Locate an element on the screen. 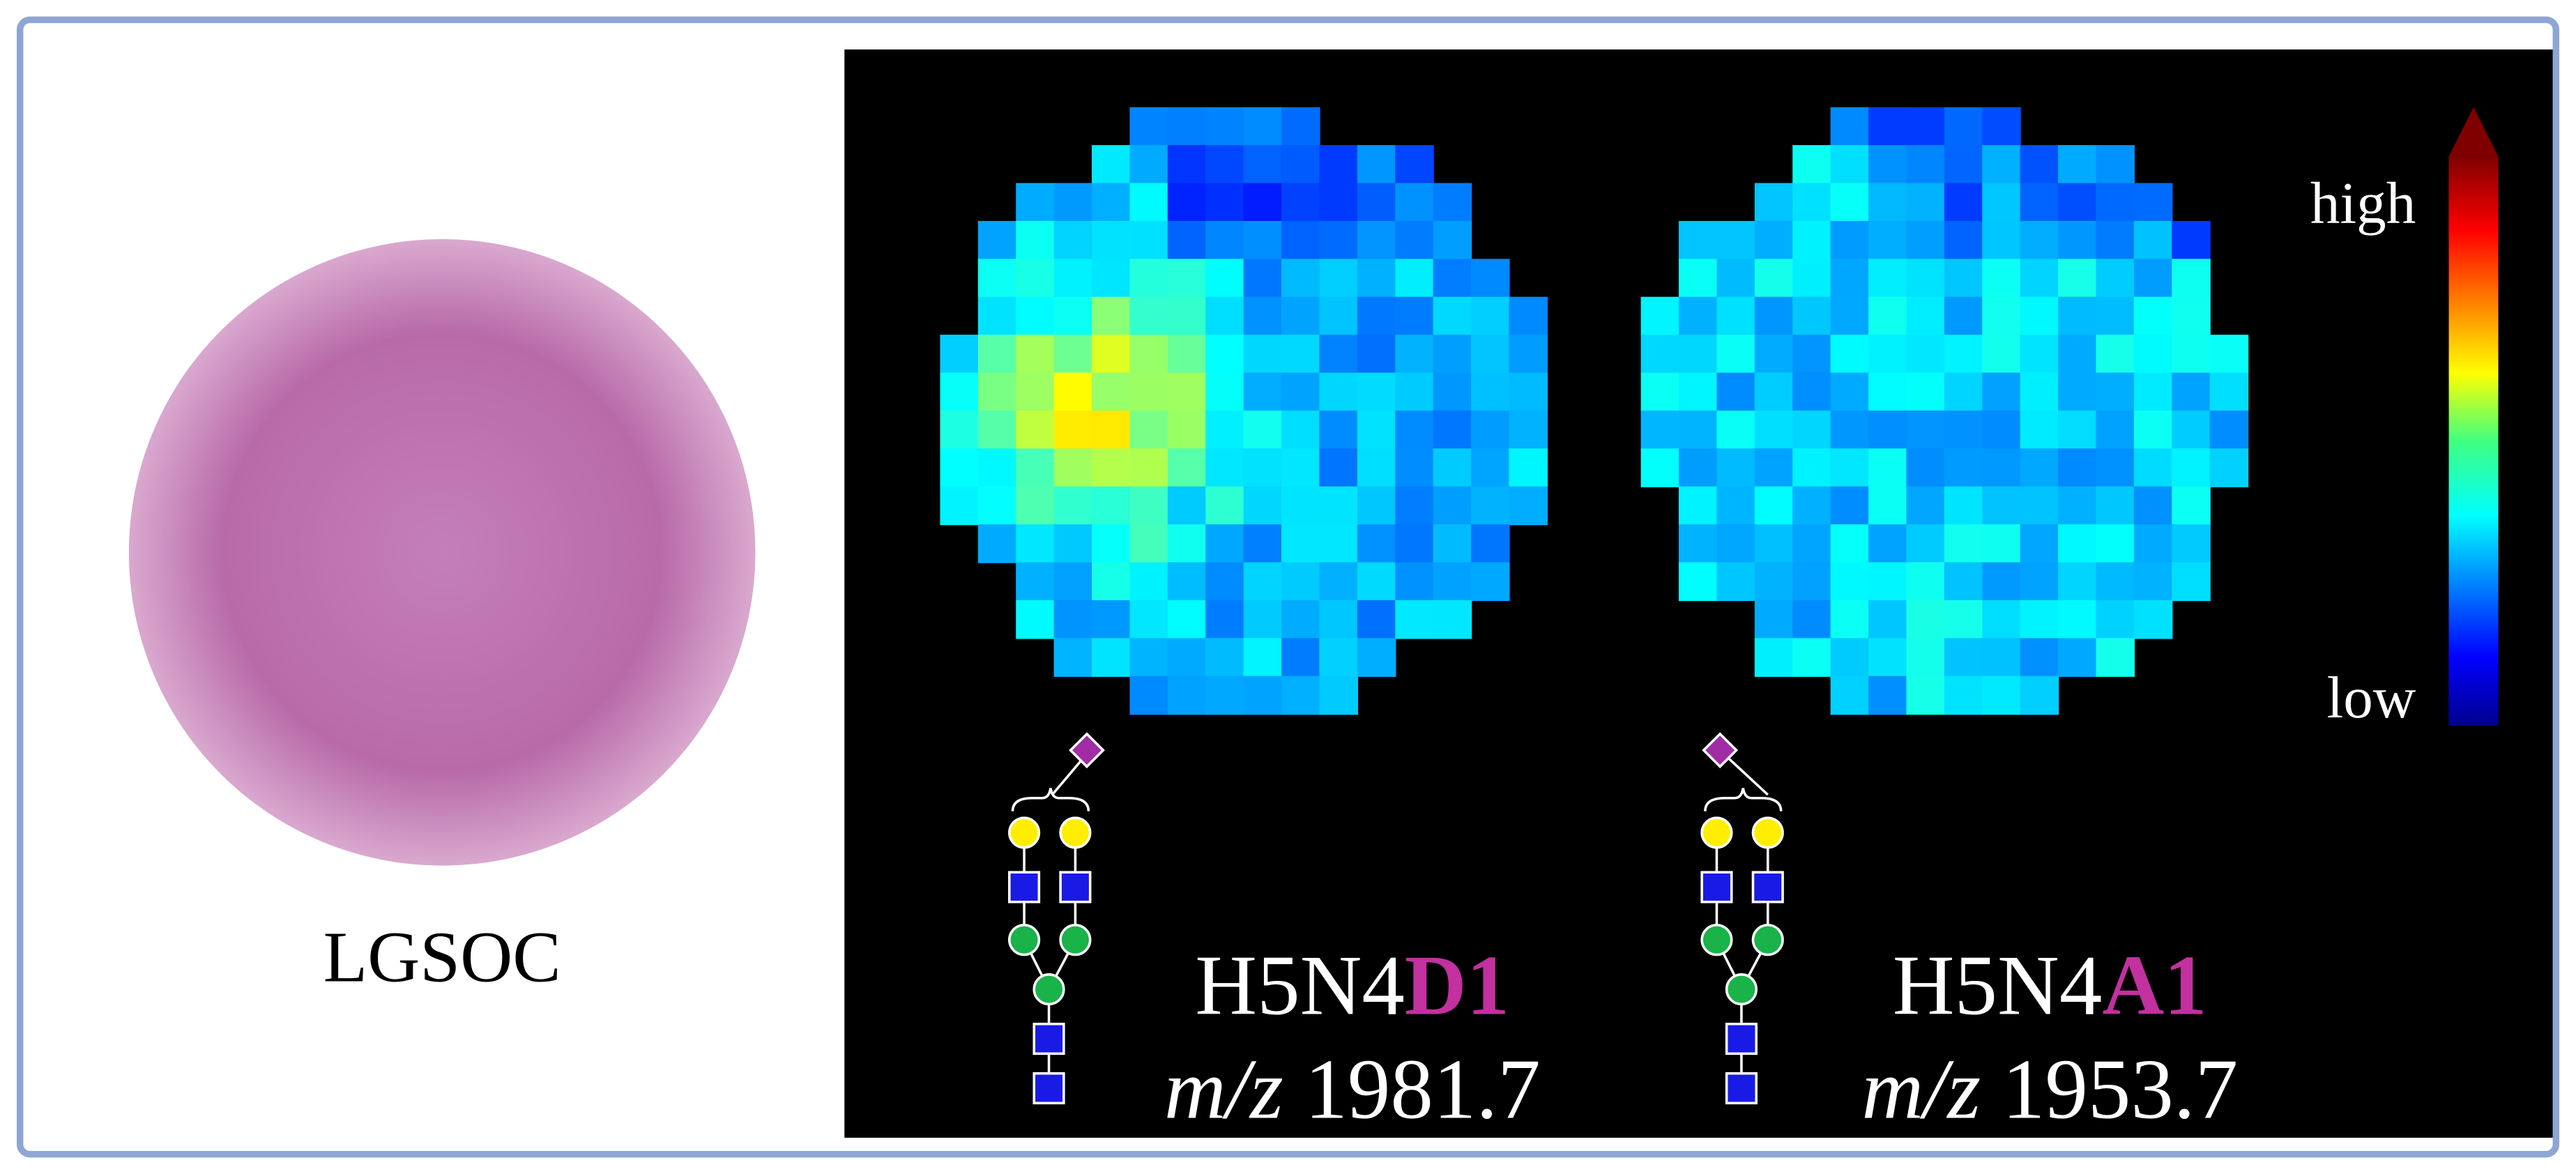 The image size is (2576, 1174). tissue-core is located at coordinates (442, 552).